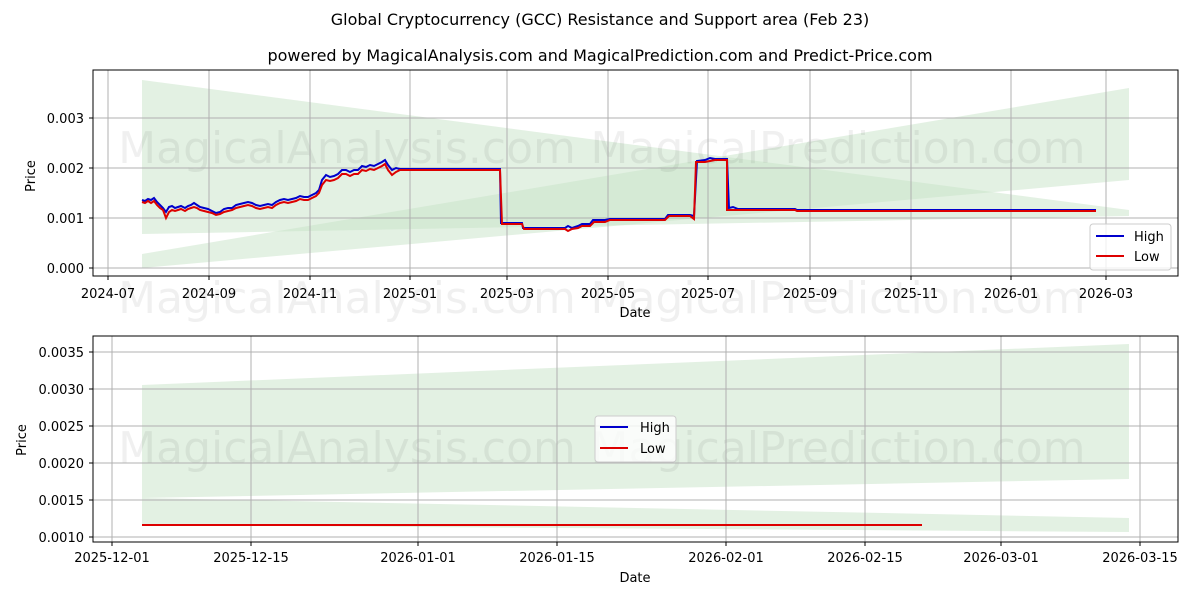 The width and height of the screenshot is (1200, 600). Describe the element at coordinates (635, 515) in the screenshot. I see `lower-band` at that location.